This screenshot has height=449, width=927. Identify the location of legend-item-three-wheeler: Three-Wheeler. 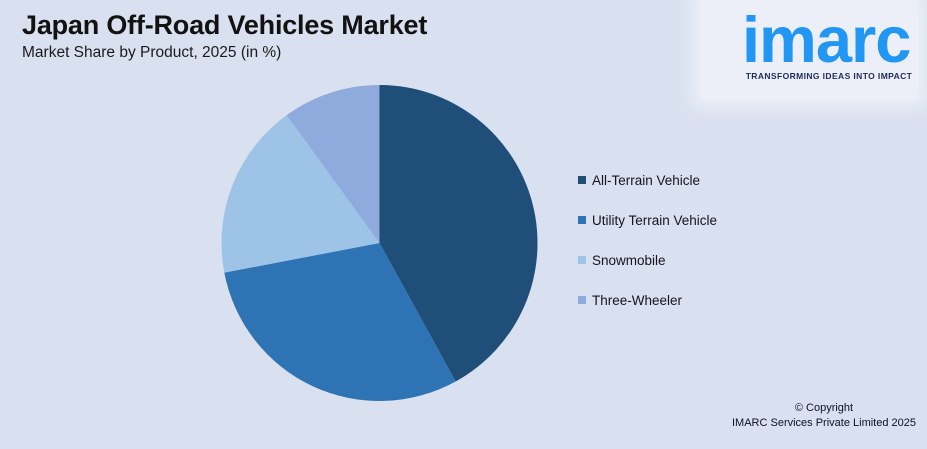
(647, 300).